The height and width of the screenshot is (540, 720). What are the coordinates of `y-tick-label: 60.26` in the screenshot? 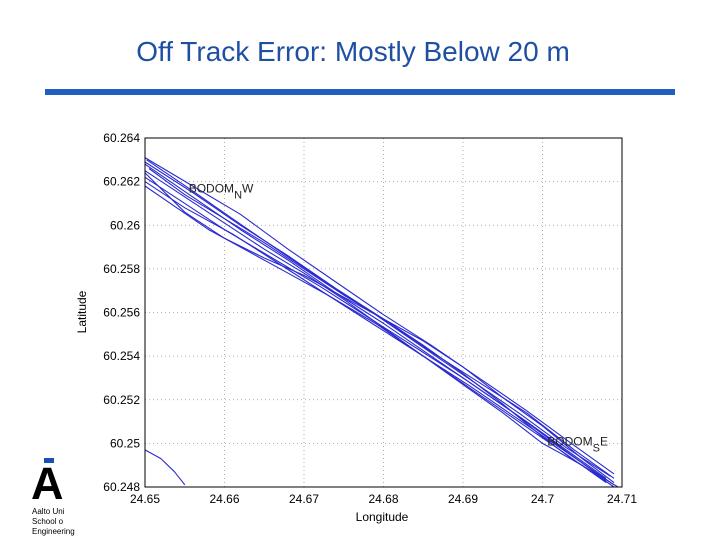 It's located at (125, 225).